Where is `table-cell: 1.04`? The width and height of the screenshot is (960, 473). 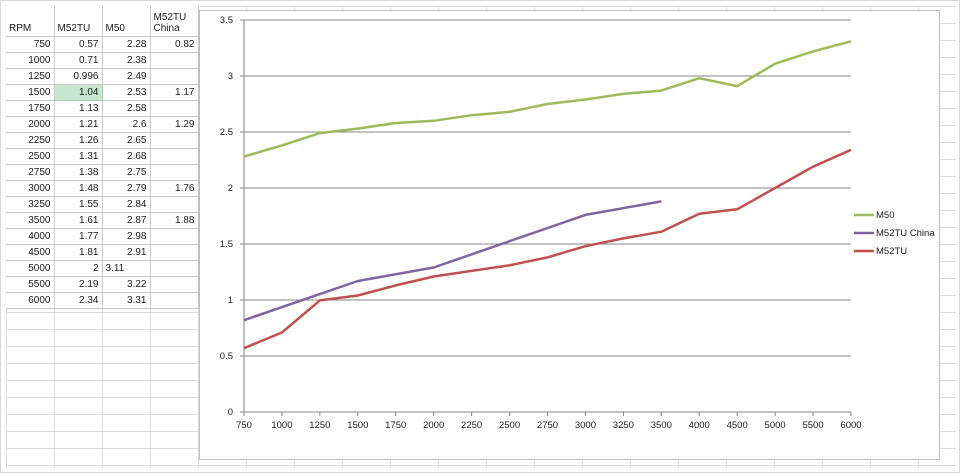 table-cell: 1.04 is located at coordinates (78, 92).